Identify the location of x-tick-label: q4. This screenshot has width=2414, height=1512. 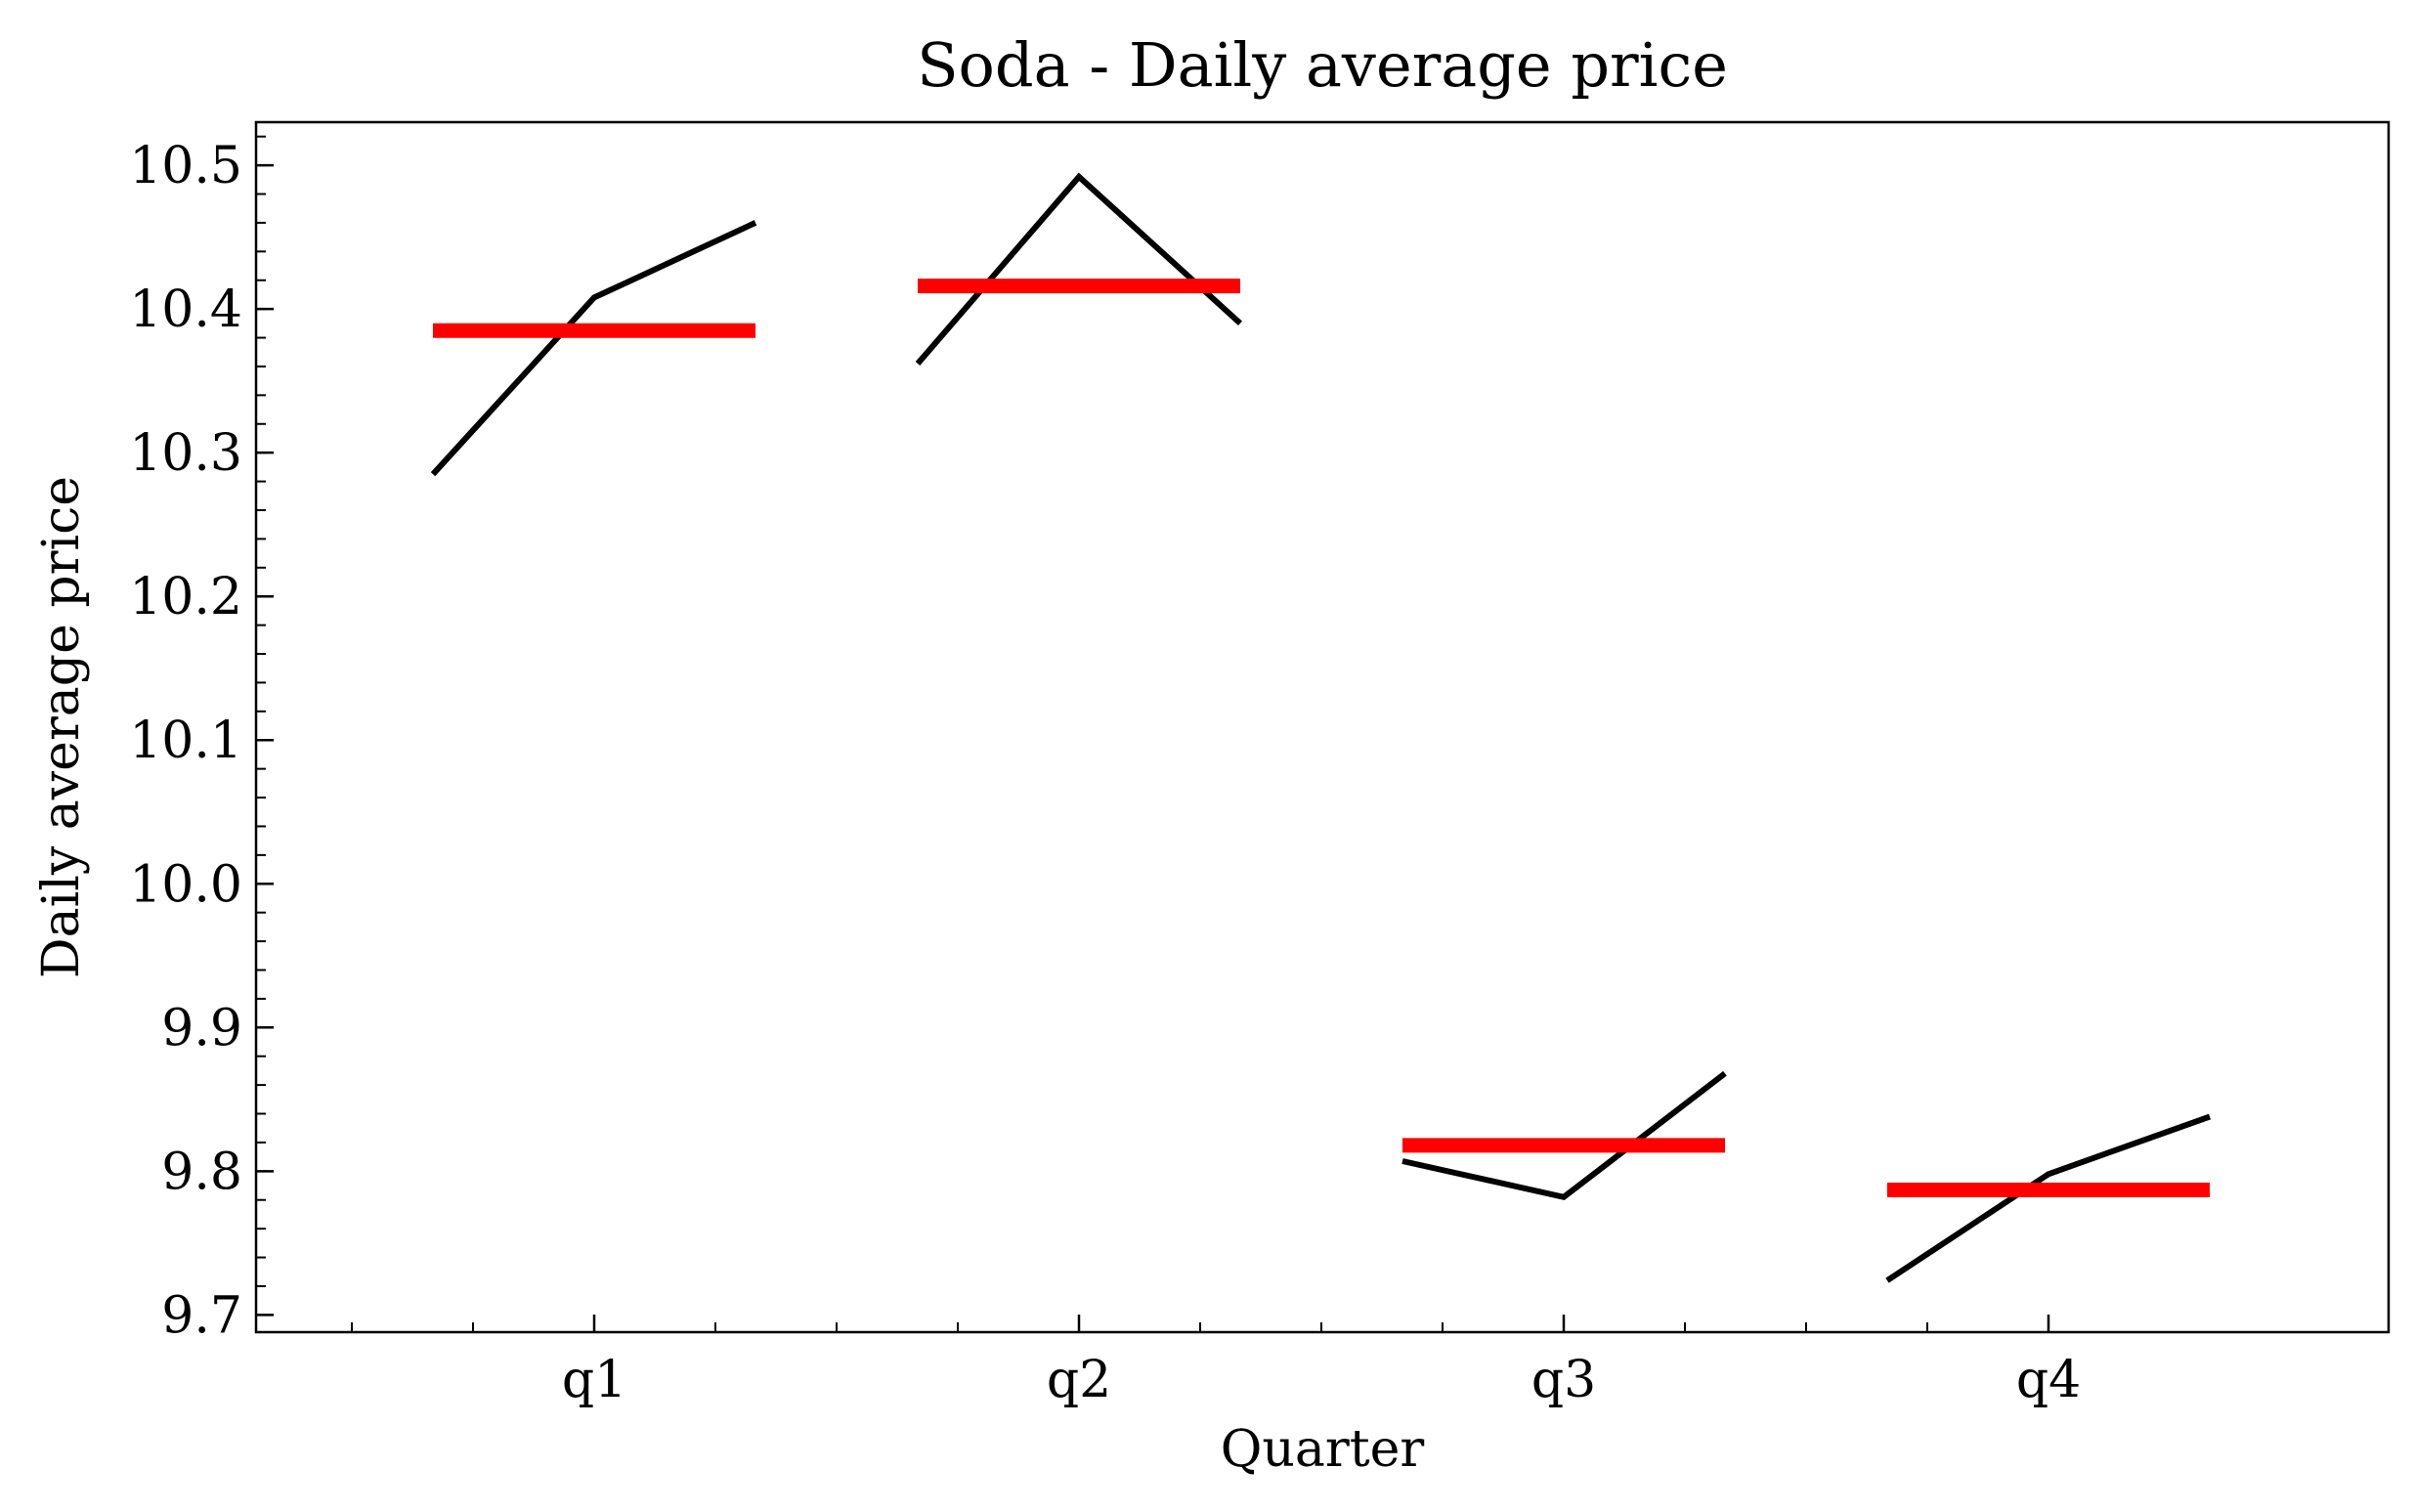
(2048, 1380).